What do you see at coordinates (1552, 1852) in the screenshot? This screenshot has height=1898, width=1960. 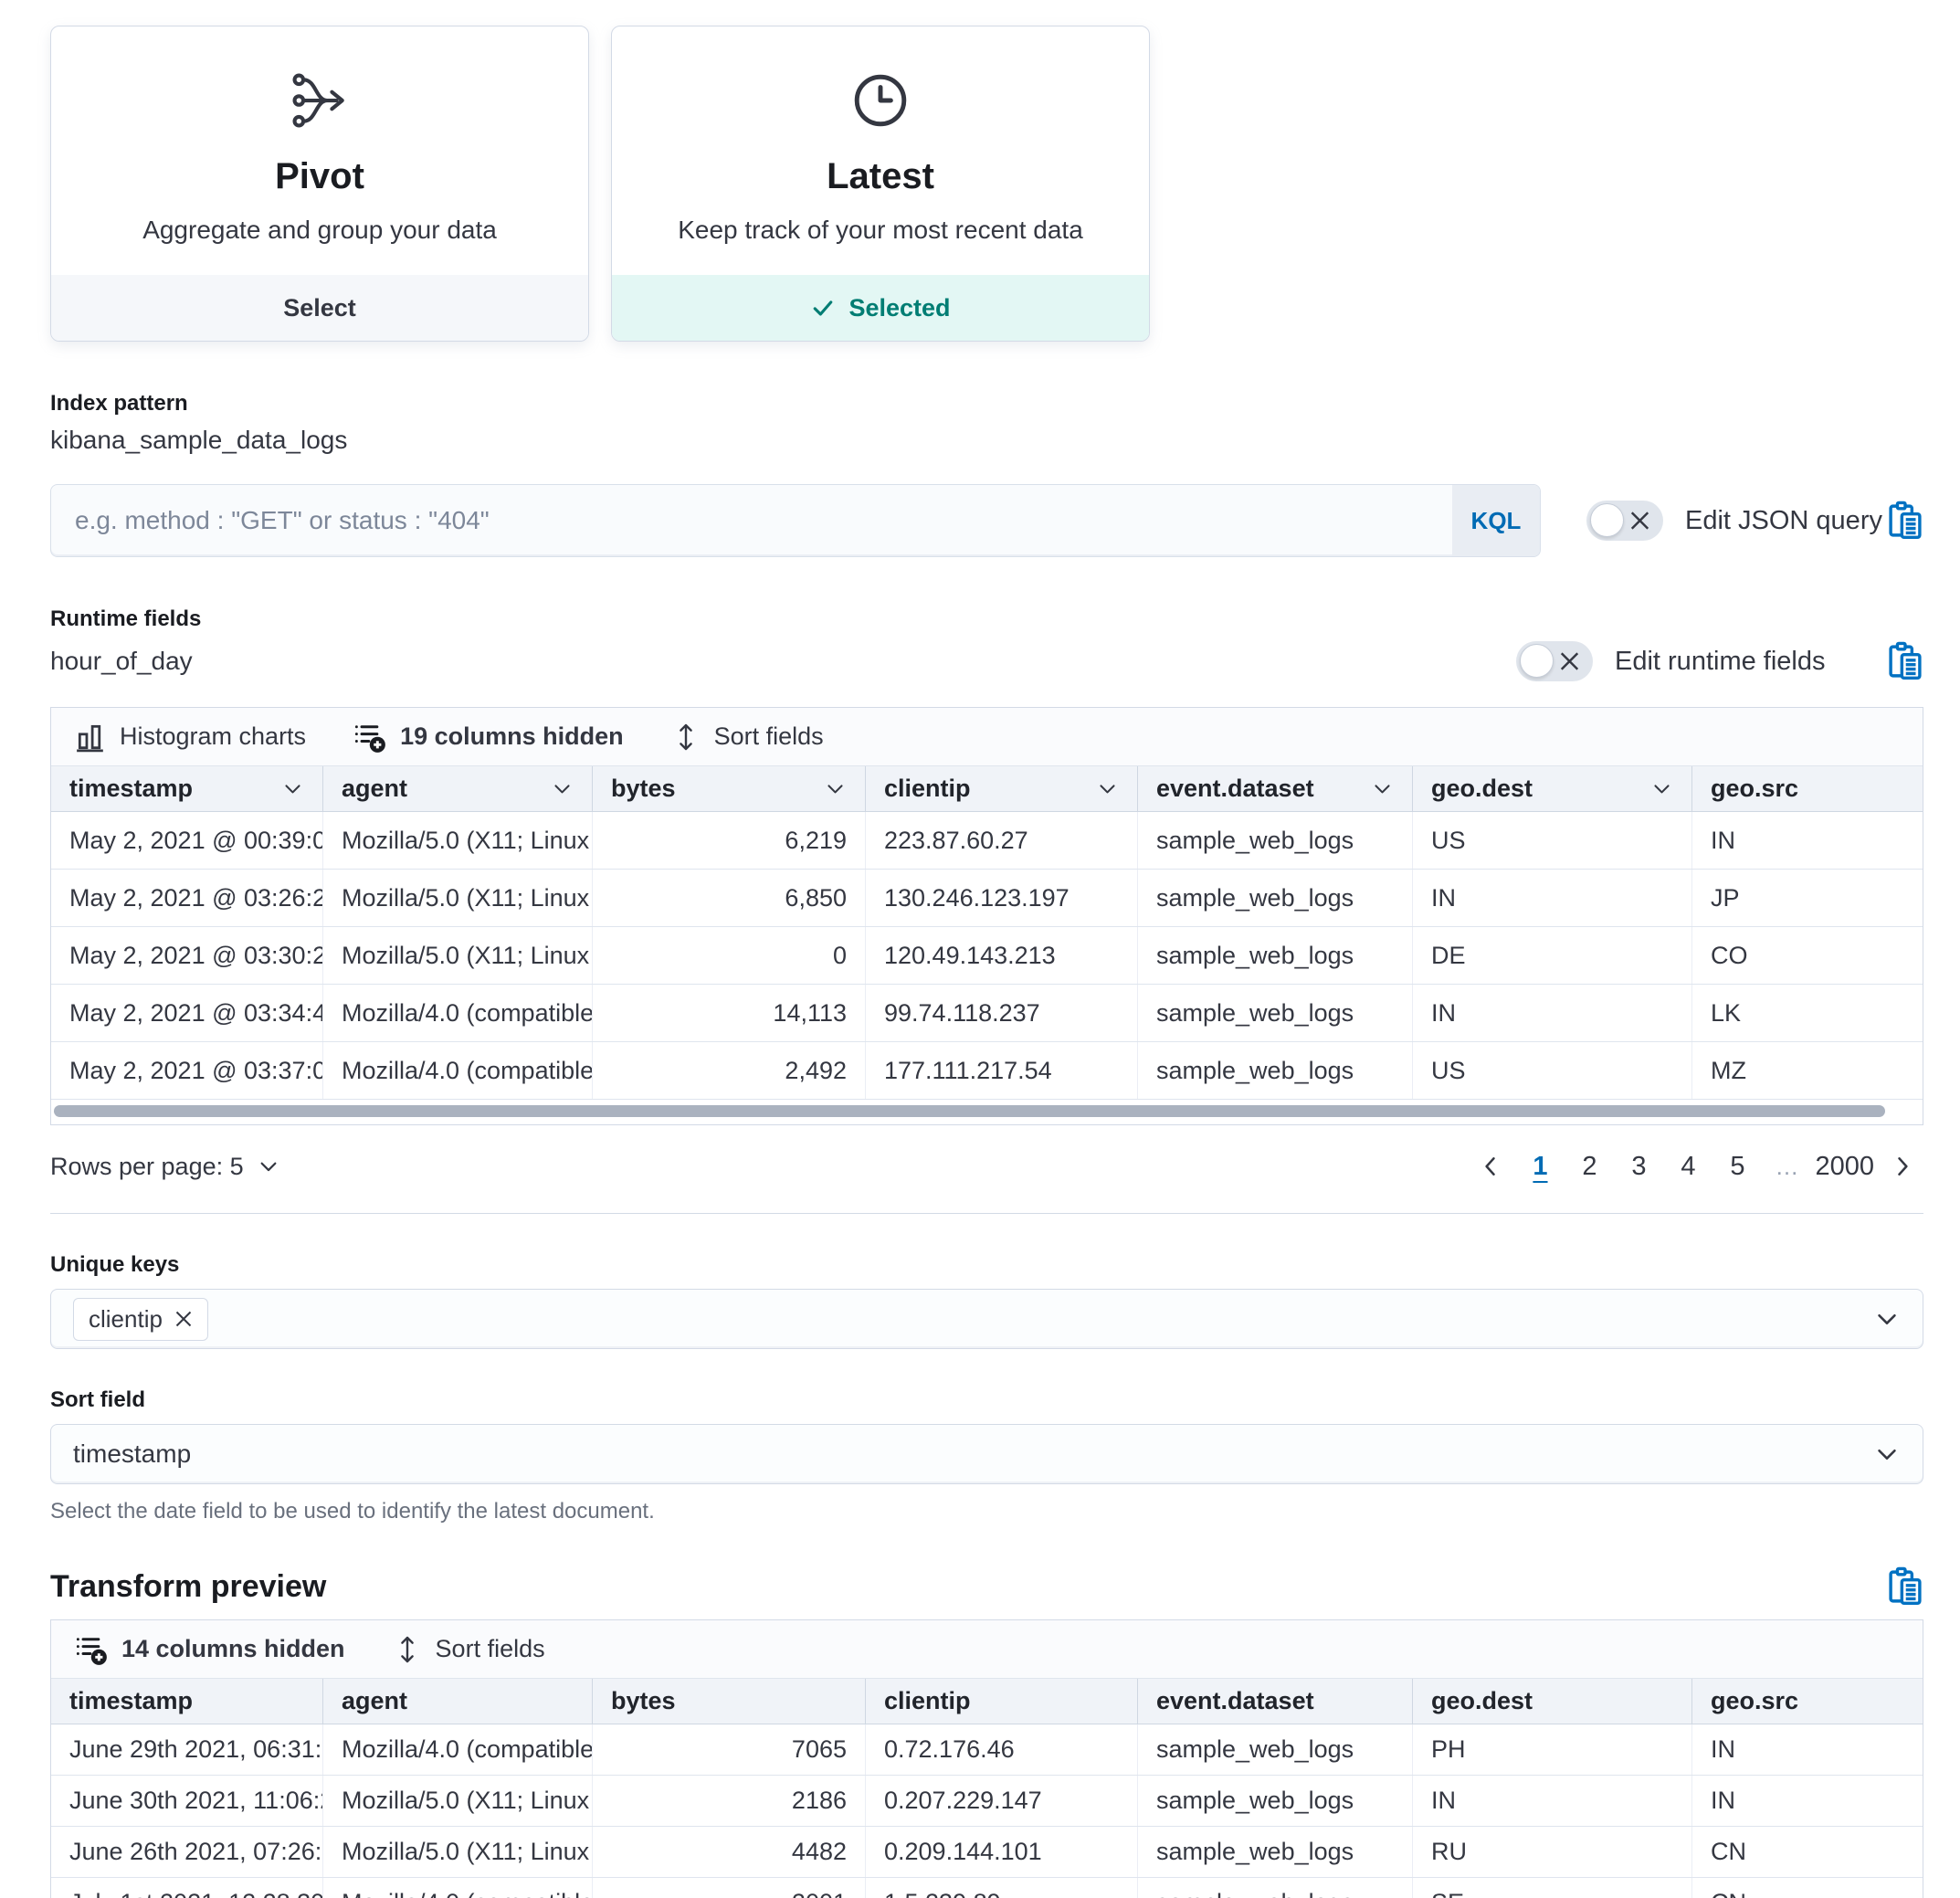 I see `table-cell: RU` at bounding box center [1552, 1852].